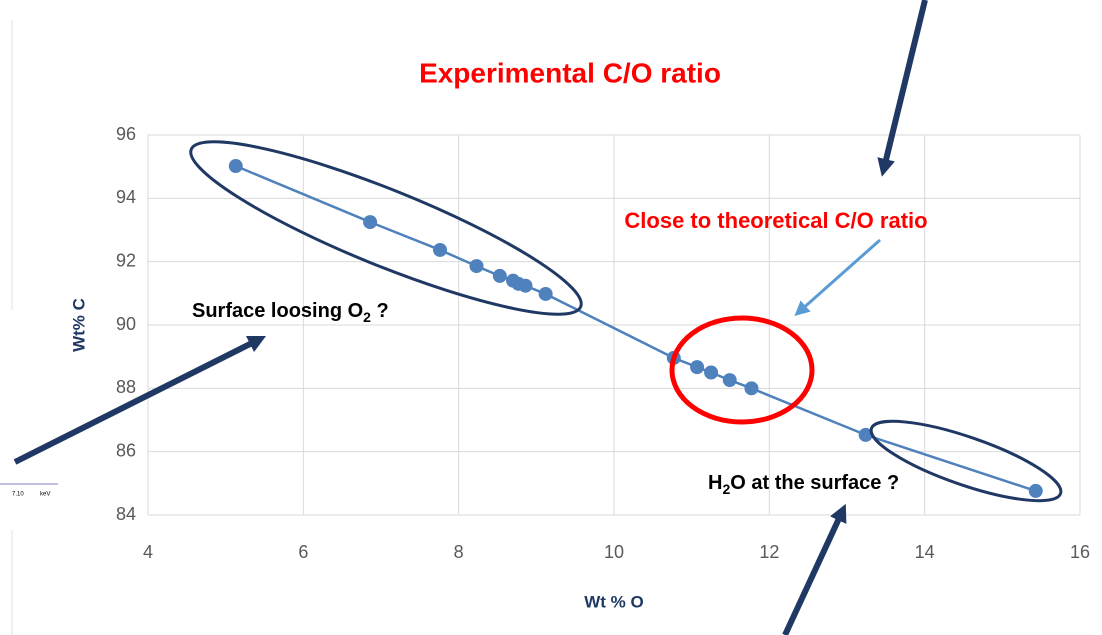  I want to click on y-tick-label: 92, so click(126, 260).